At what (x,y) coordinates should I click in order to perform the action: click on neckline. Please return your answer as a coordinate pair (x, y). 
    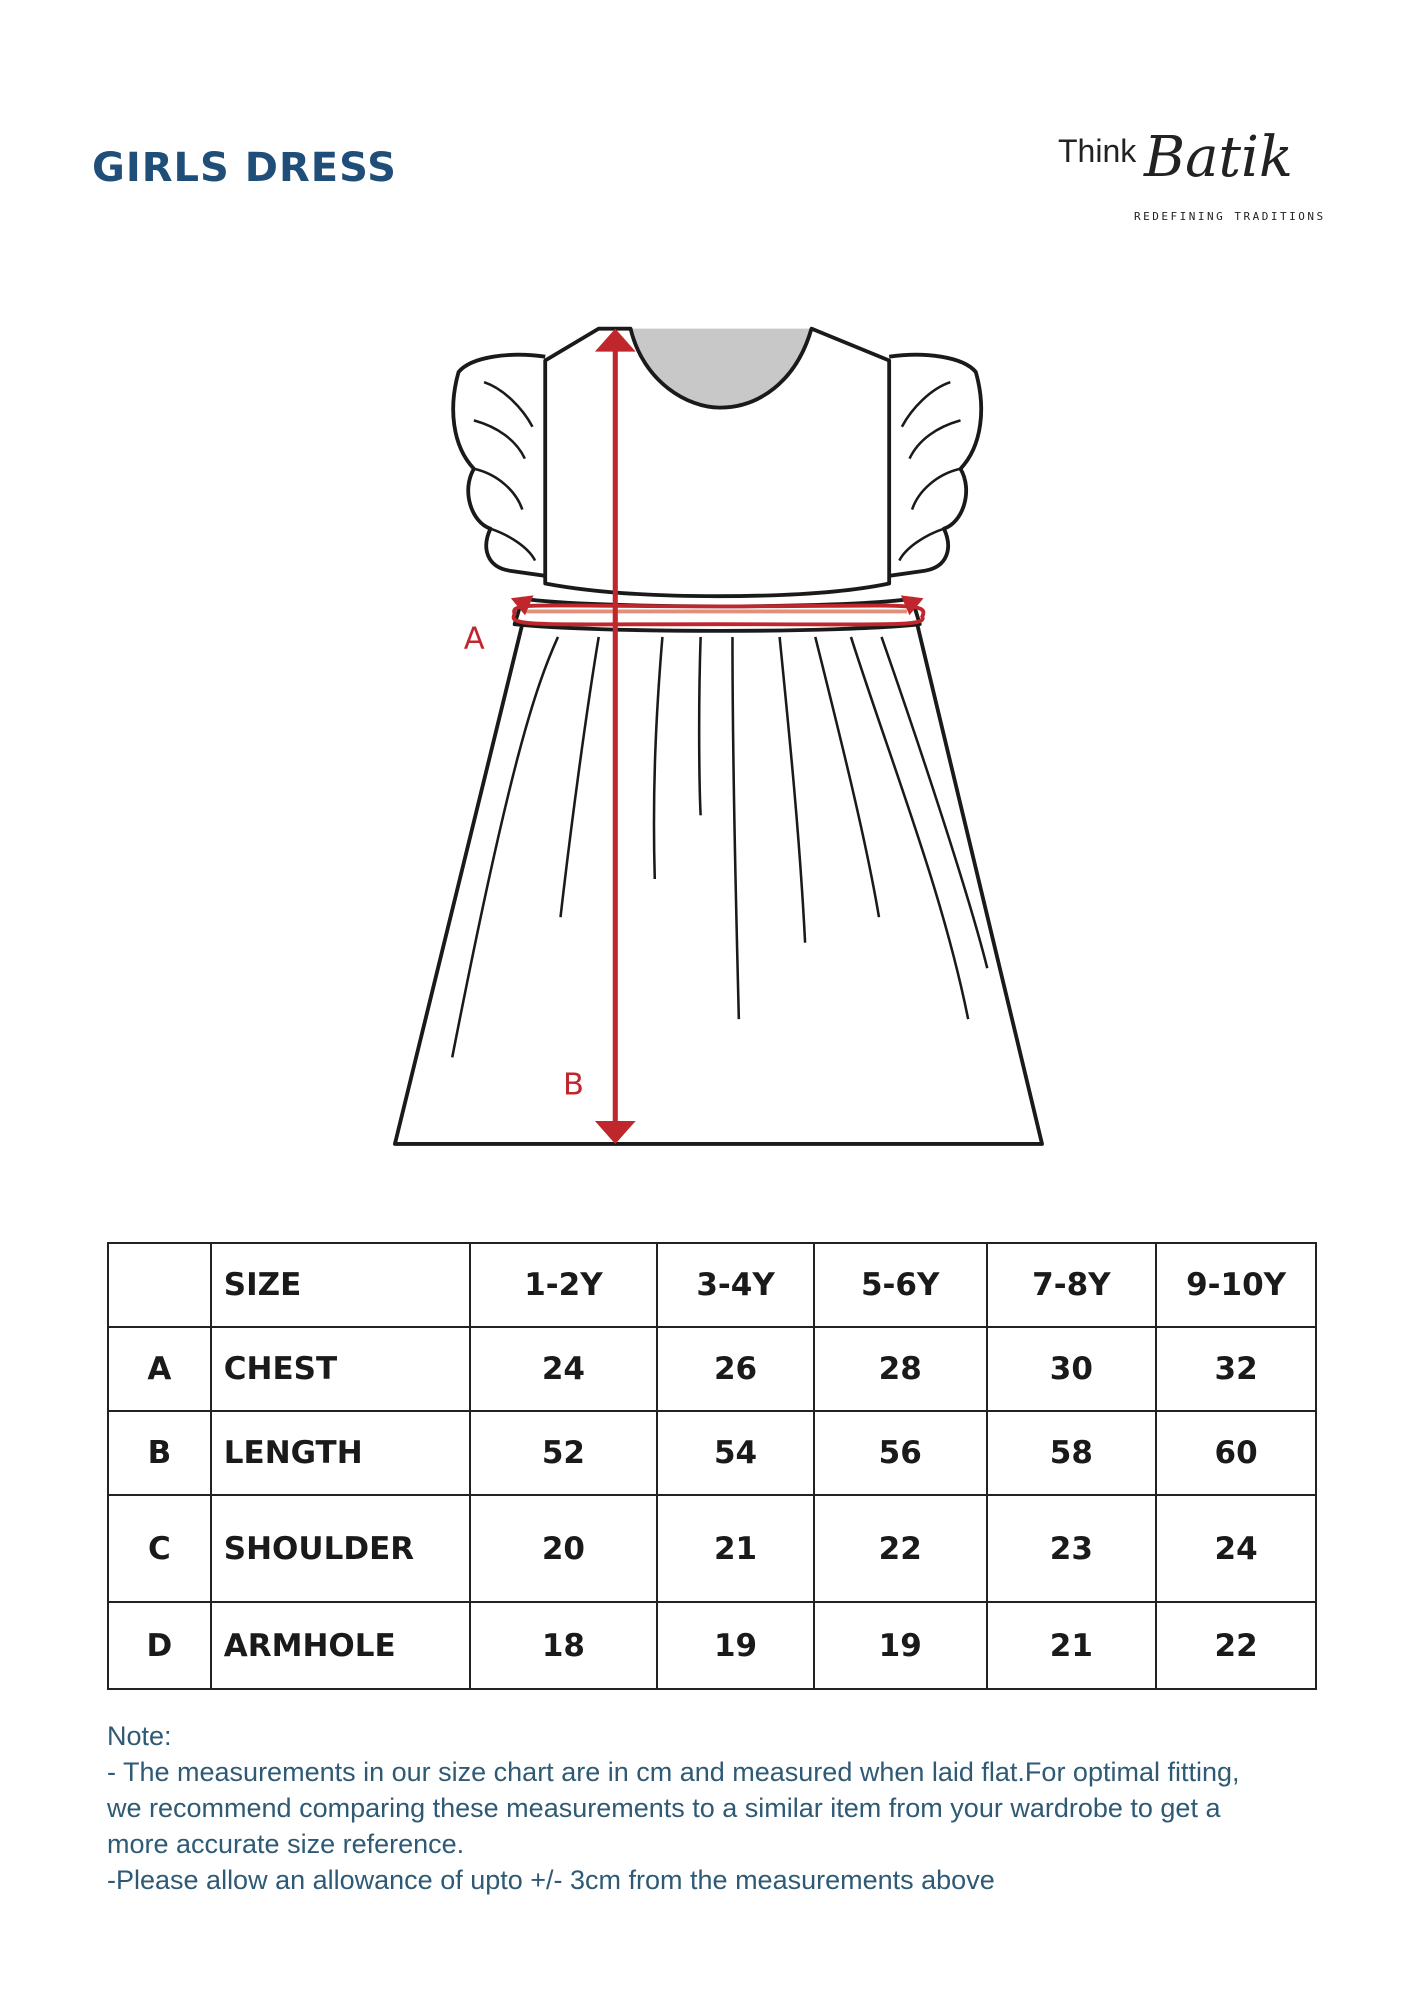
    Looking at the image, I should click on (721, 368).